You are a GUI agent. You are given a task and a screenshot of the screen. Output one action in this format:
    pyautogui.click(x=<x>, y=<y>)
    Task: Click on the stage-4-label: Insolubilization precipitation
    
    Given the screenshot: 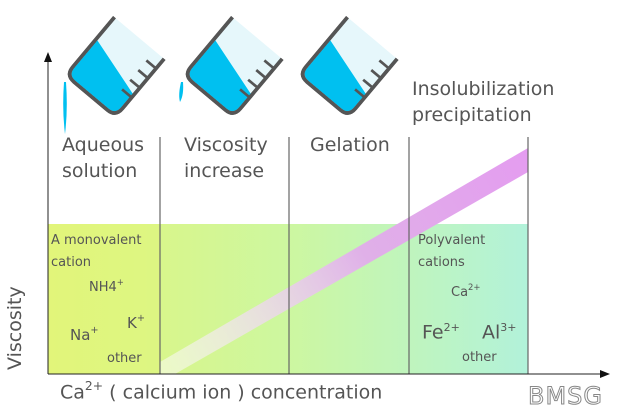 What is the action you would take?
    pyautogui.click(x=483, y=105)
    